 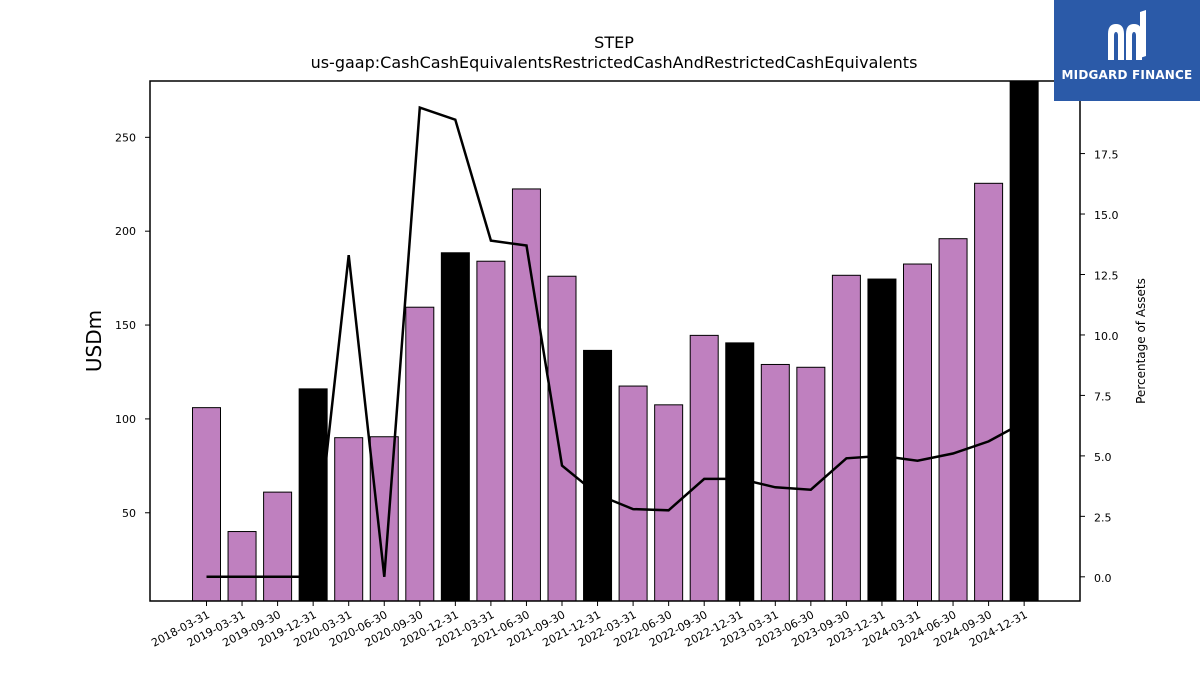 What do you see at coordinates (1127, 35) in the screenshot?
I see `logo-mark-icon` at bounding box center [1127, 35].